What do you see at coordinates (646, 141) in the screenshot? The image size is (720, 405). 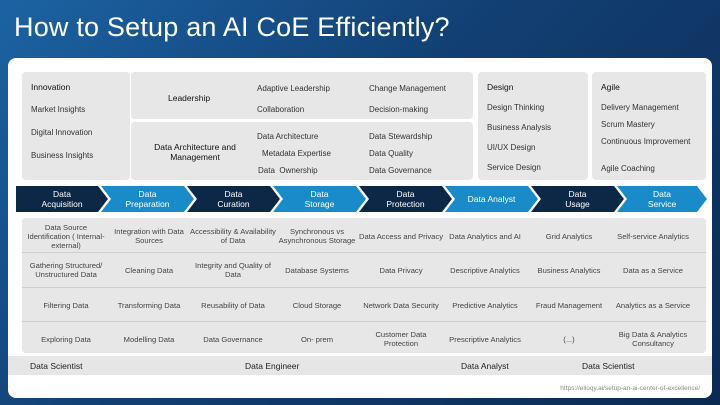 I see `agile-item: Continuous Improvement` at bounding box center [646, 141].